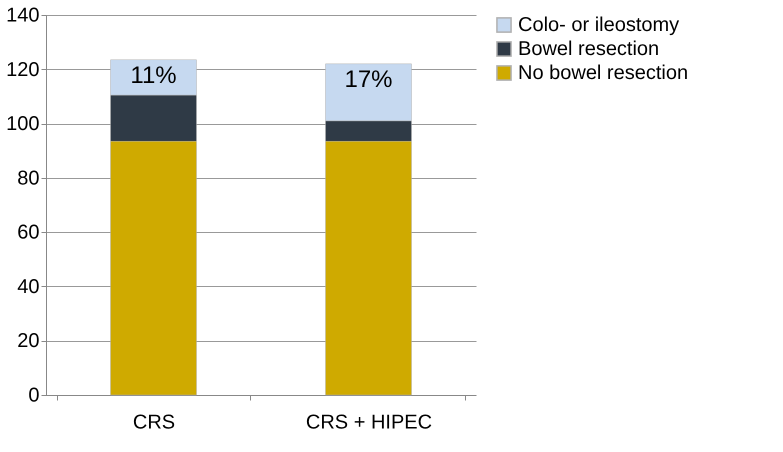  Describe the element at coordinates (28, 233) in the screenshot. I see `y-tick-label: 60` at that location.